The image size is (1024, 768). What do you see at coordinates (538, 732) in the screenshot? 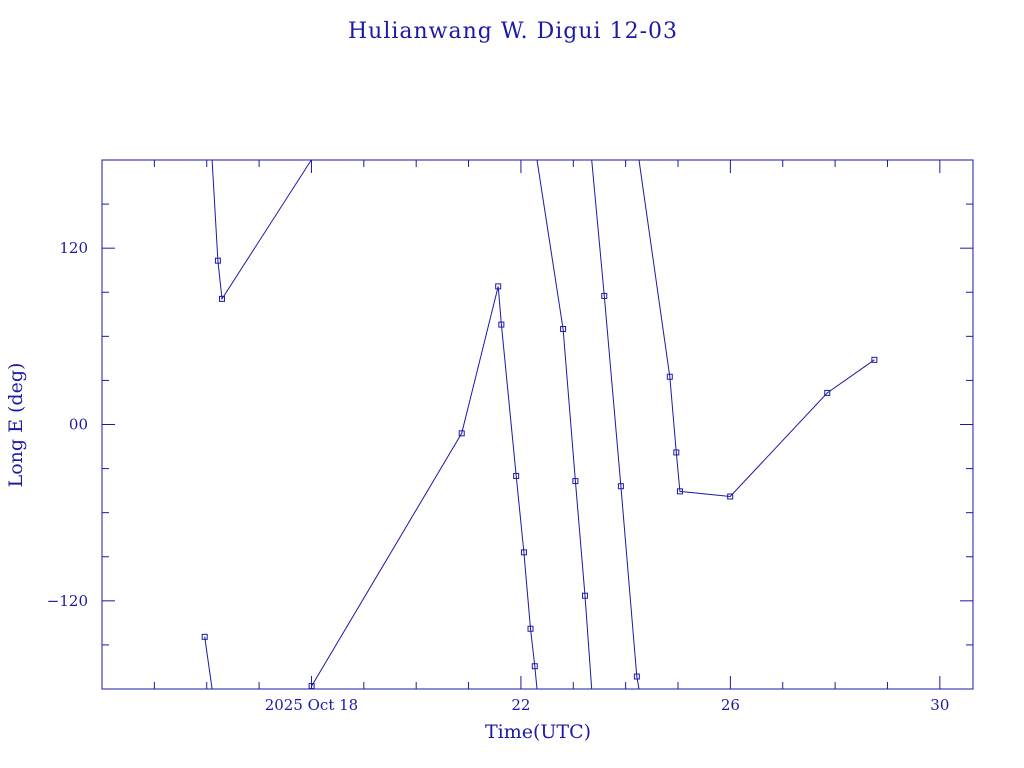
I see `x-axis-label: Time(UTC)` at bounding box center [538, 732].